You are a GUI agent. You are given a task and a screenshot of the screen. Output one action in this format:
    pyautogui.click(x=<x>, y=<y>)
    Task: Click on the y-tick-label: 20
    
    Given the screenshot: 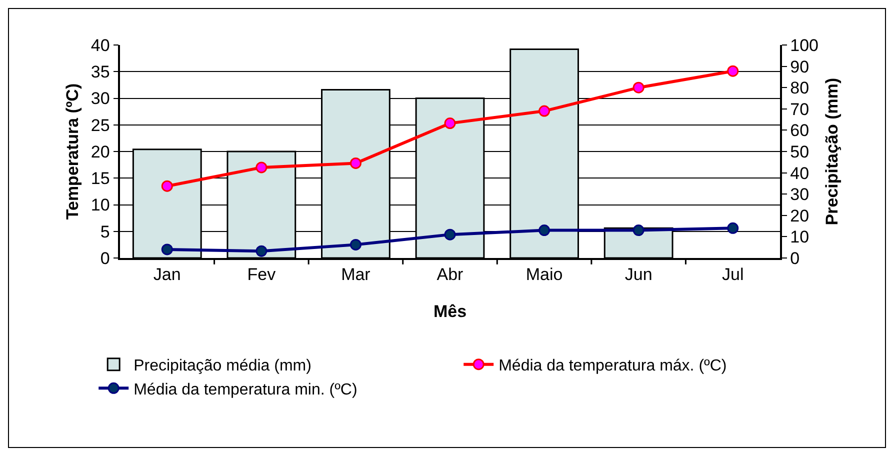 What is the action you would take?
    pyautogui.click(x=100, y=152)
    